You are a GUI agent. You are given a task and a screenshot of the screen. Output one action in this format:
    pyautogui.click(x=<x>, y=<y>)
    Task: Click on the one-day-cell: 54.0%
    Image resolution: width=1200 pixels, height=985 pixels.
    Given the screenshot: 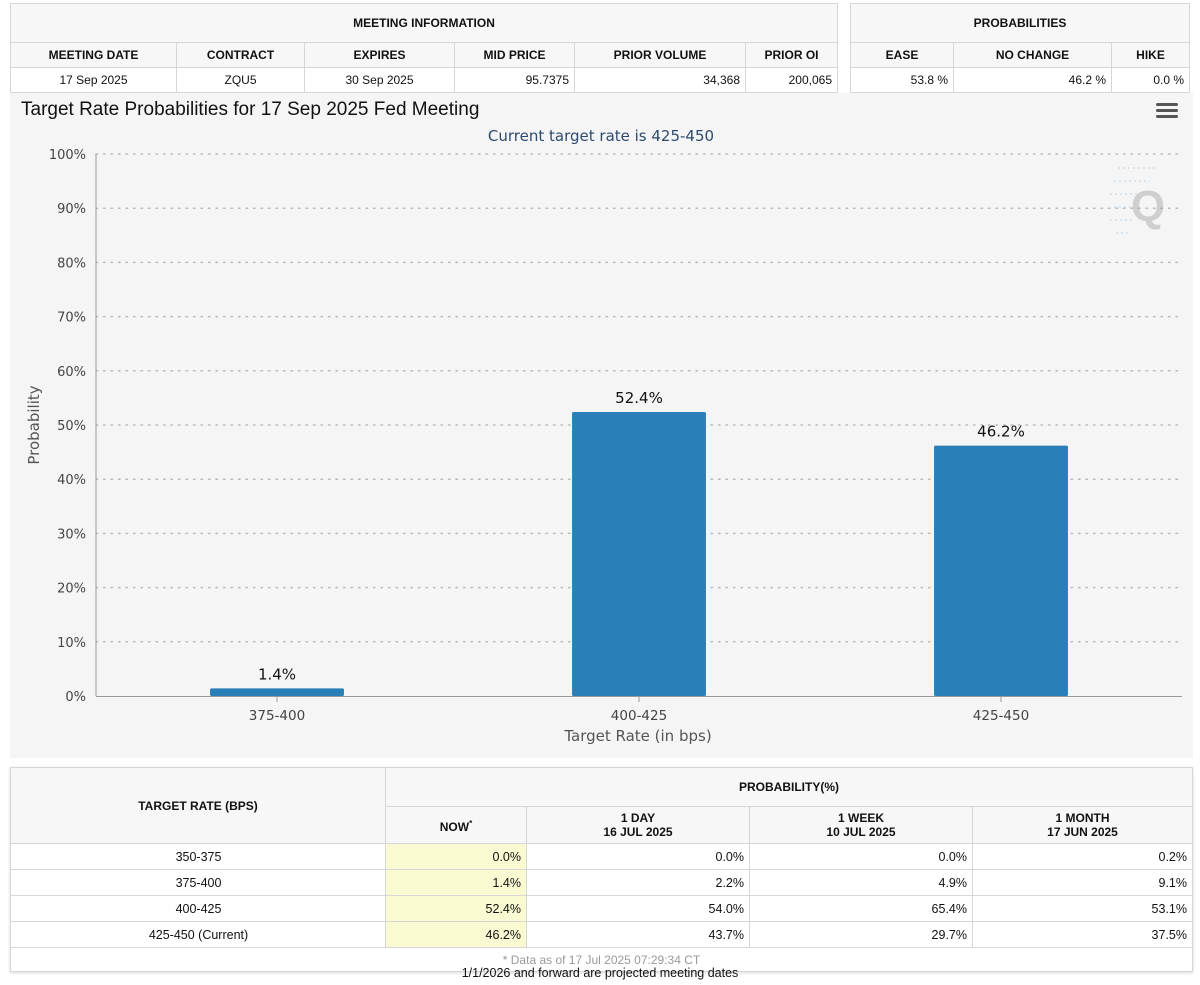 What is the action you would take?
    pyautogui.click(x=638, y=908)
    